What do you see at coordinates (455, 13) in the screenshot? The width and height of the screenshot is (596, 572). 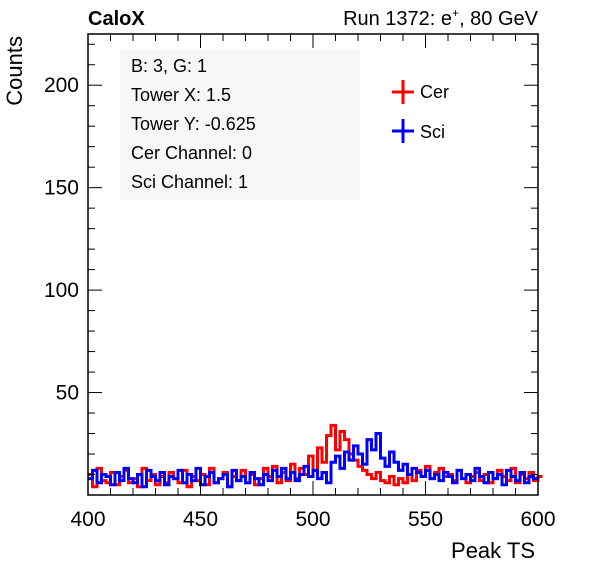 I see `header-run-superscript: +` at bounding box center [455, 13].